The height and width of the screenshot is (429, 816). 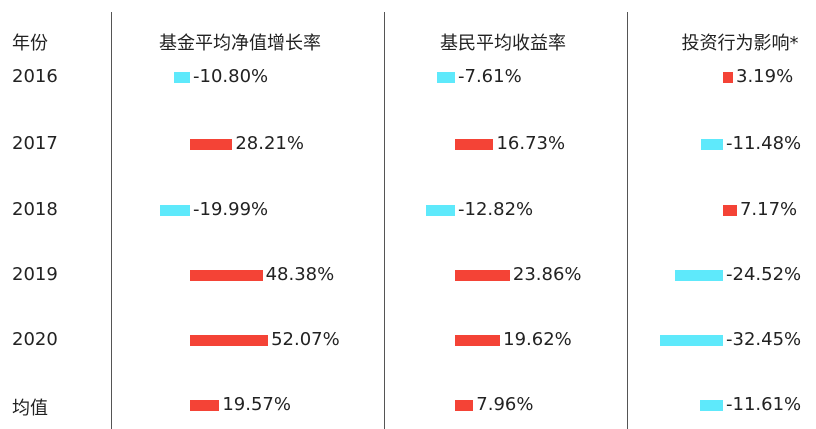 I want to click on year-label: 2018, so click(x=35, y=209).